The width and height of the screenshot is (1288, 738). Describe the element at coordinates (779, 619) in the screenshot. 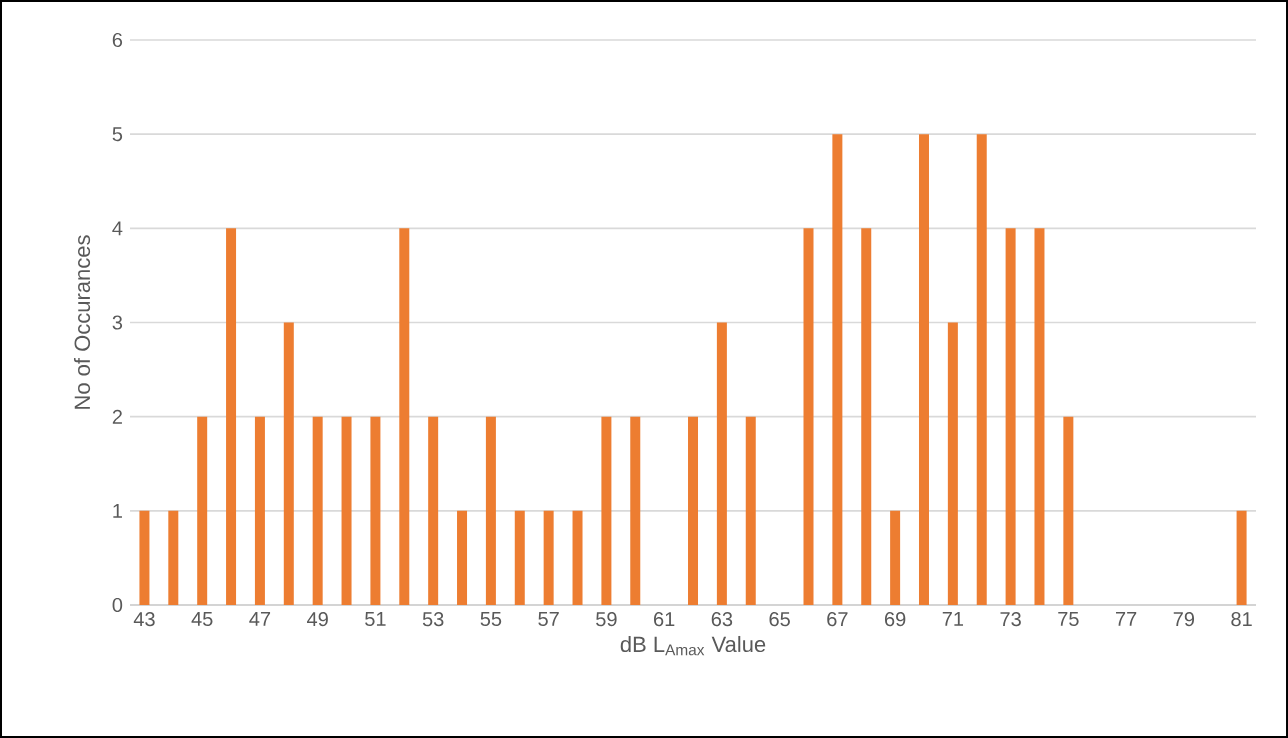

I see `x-tick-label: 65` at that location.